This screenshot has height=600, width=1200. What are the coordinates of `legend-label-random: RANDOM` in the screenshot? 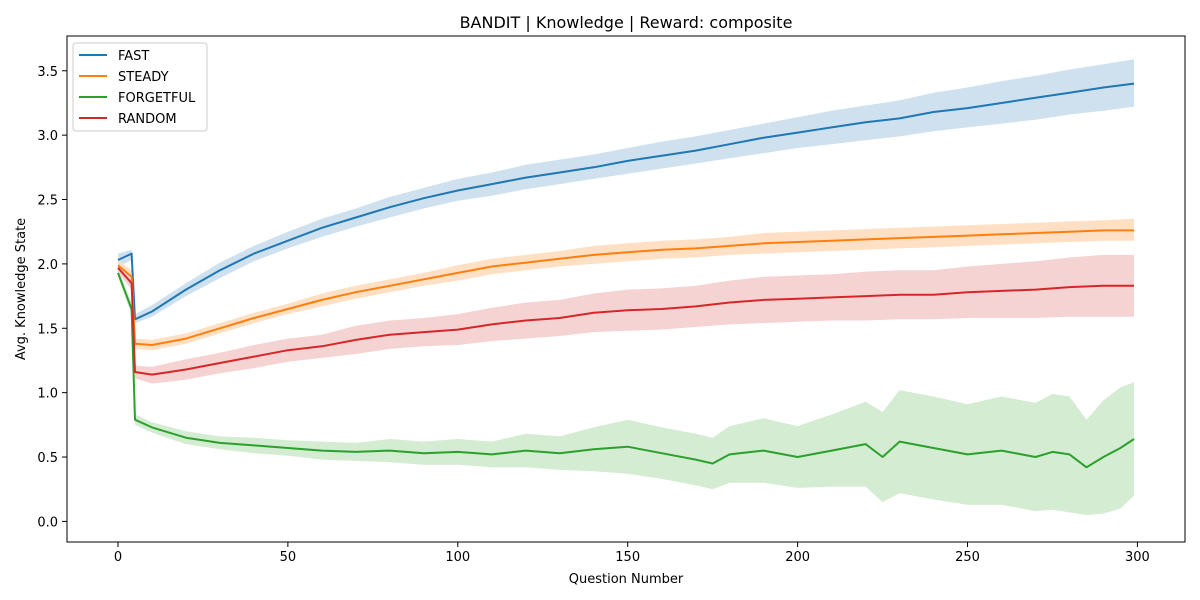 It's located at (147, 119).